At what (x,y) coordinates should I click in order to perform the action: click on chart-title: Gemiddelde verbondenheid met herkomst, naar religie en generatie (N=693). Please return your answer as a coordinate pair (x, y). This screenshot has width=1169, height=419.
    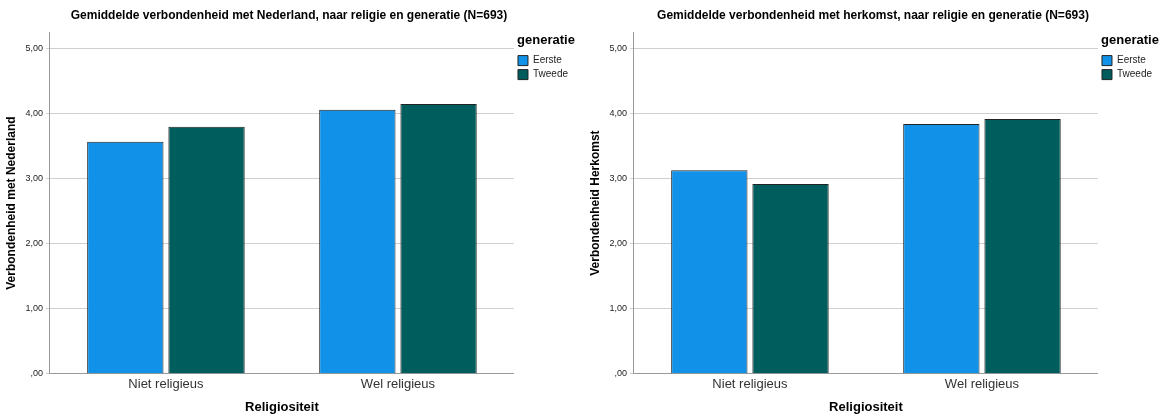
    Looking at the image, I should click on (873, 14).